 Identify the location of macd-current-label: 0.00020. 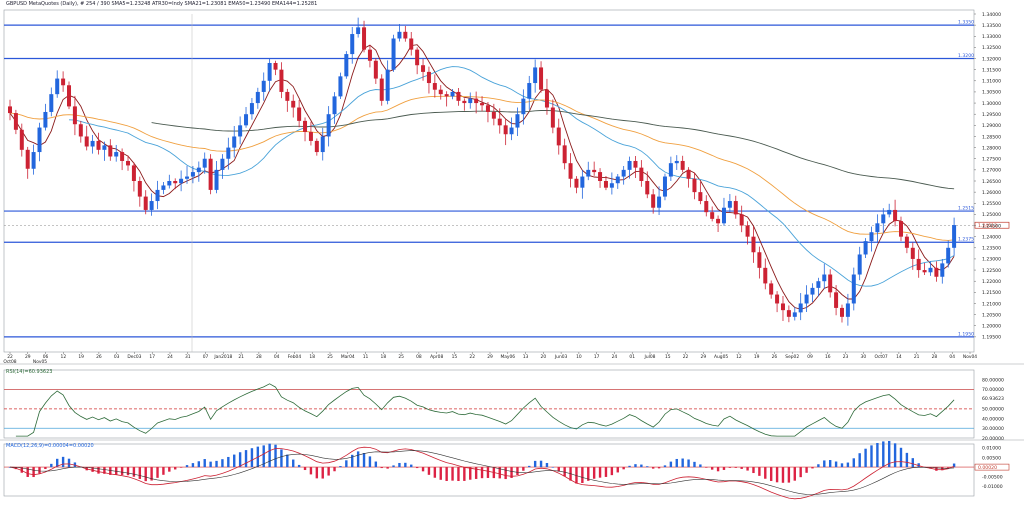
(987, 468).